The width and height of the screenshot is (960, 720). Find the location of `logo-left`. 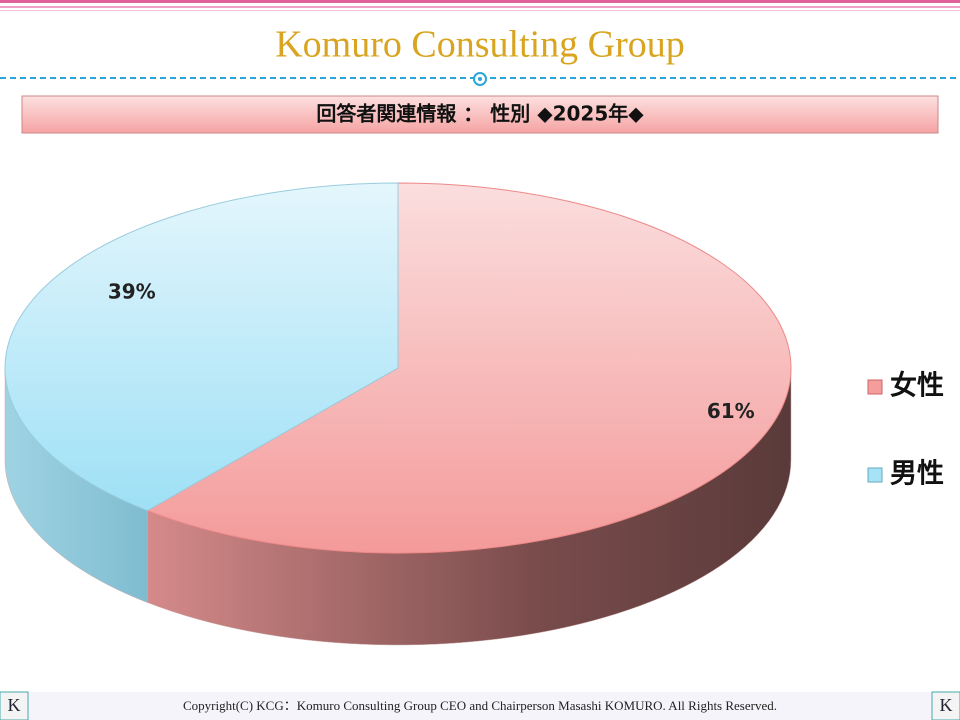

logo-left is located at coordinates (14, 705).